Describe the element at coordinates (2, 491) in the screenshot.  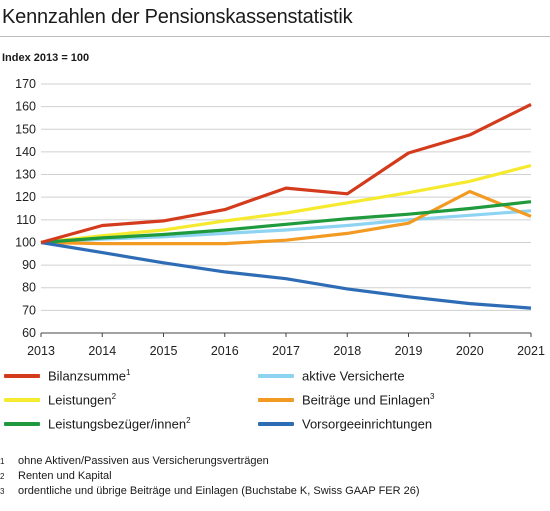
I see `footnote-mark: 3` at that location.